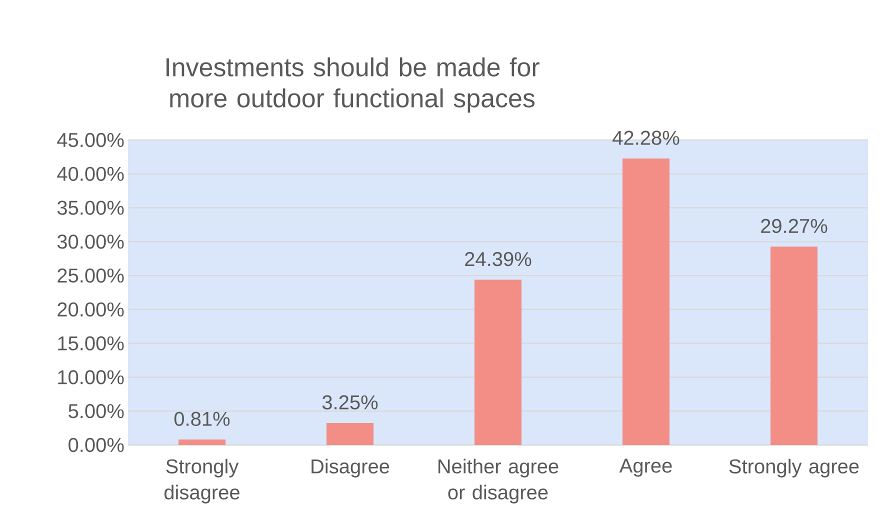 This screenshot has height=523, width=885. What do you see at coordinates (90, 241) in the screenshot?
I see `y-tick-label: 30.00%` at bounding box center [90, 241].